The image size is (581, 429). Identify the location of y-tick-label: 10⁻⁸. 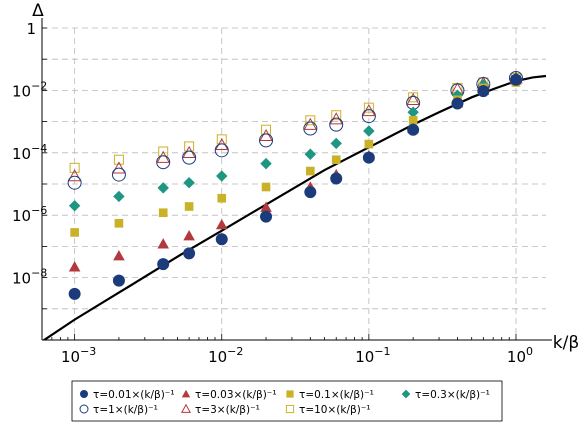
(29, 277).